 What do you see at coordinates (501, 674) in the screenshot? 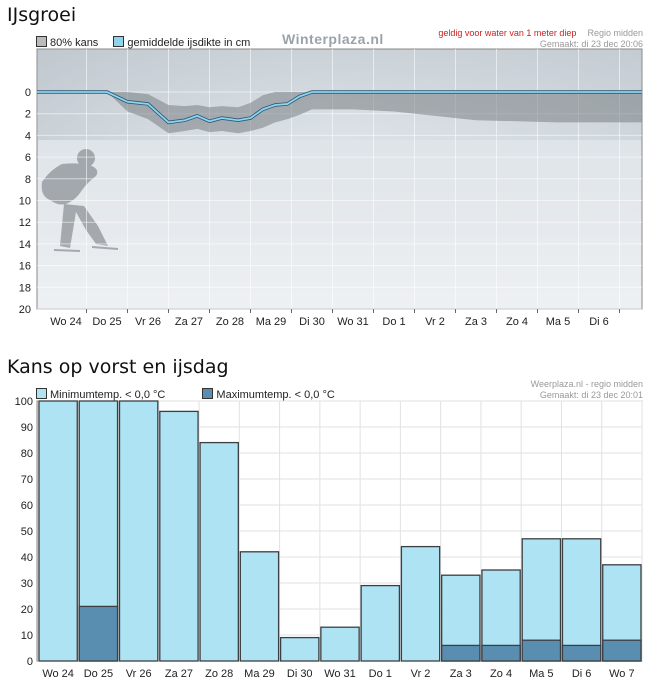
I see `frost-x-tick-label: Zo 4` at bounding box center [501, 674].